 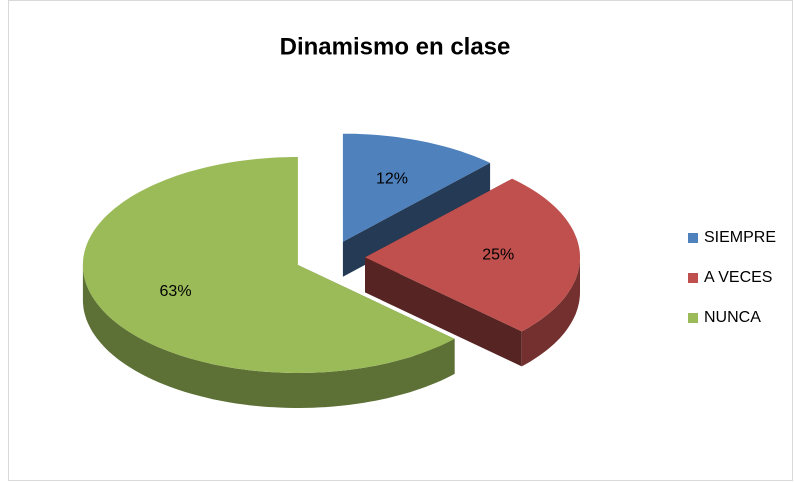 I want to click on legend-label: SIEMPRE, so click(x=740, y=237).